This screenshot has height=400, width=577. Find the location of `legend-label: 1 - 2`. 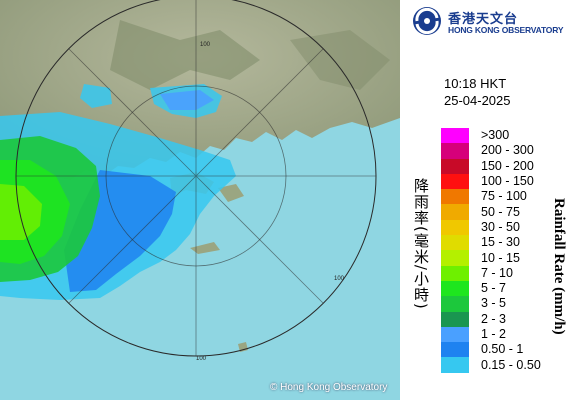

legend-label: 1 - 2 is located at coordinates (494, 334).